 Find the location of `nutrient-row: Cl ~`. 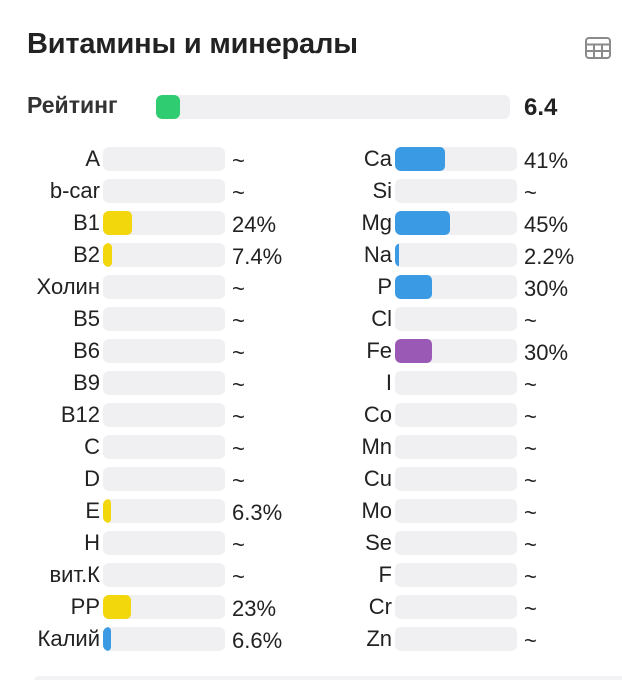

nutrient-row: Cl ~ is located at coordinates (457, 319).